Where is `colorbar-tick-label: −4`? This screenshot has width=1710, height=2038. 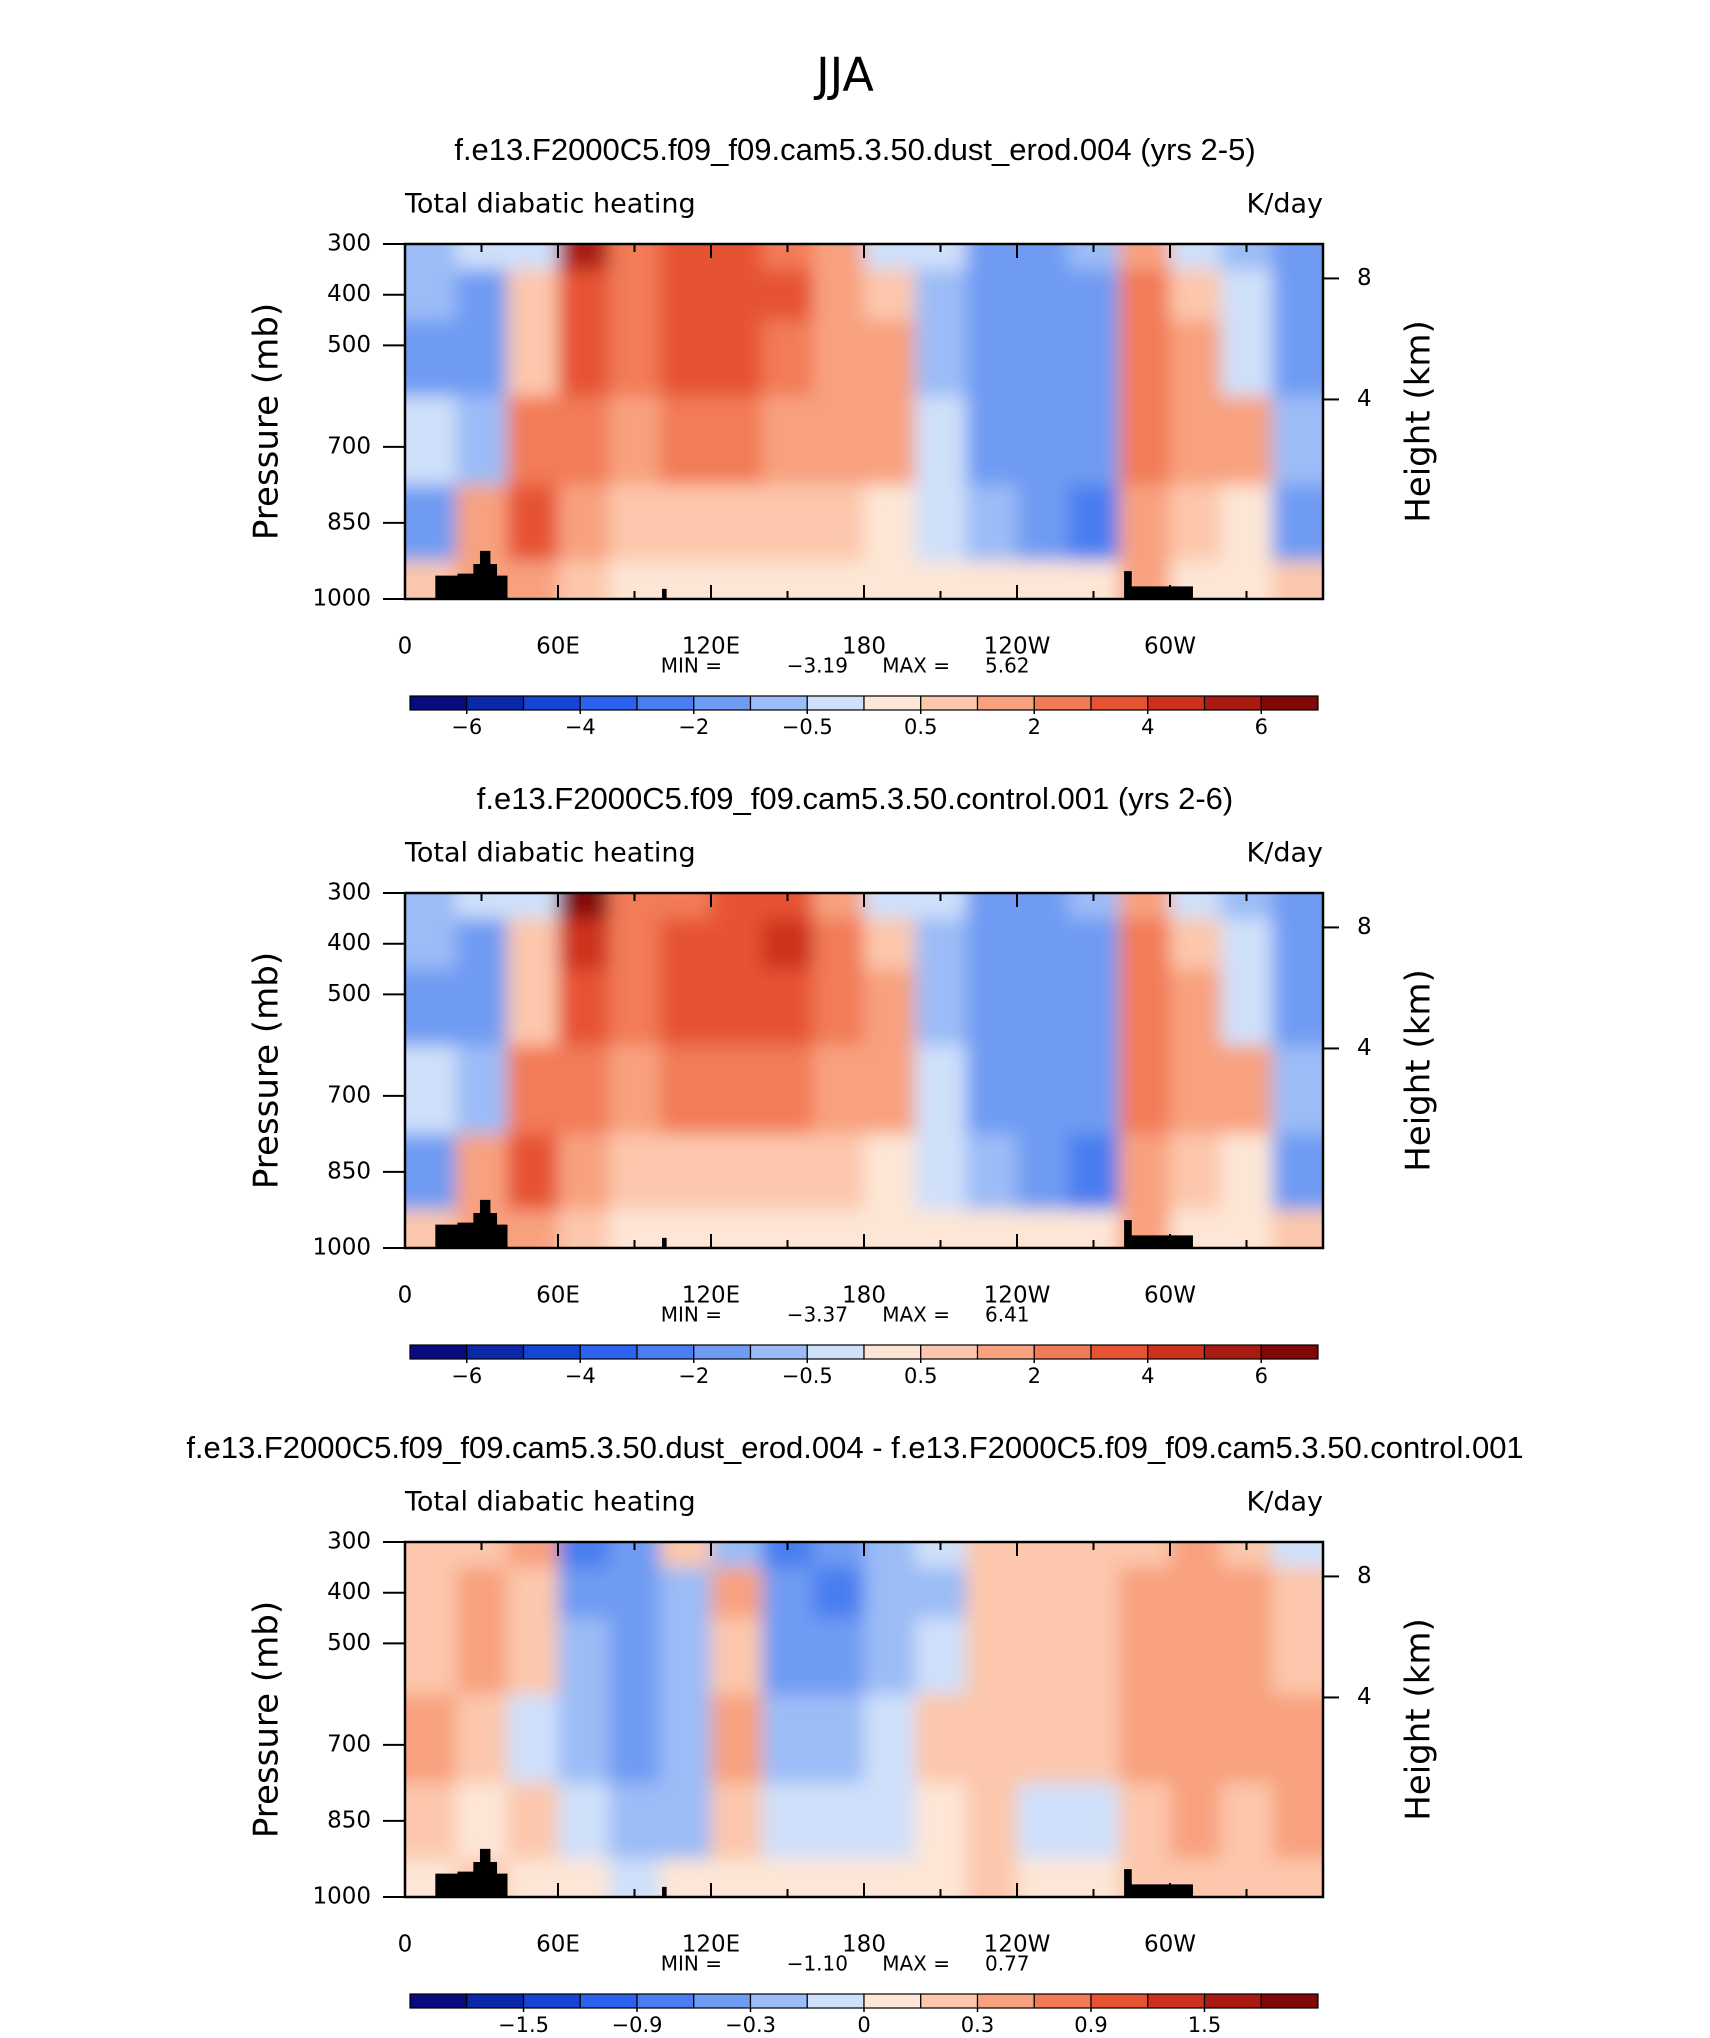 colorbar-tick-label: −4 is located at coordinates (580, 1376).